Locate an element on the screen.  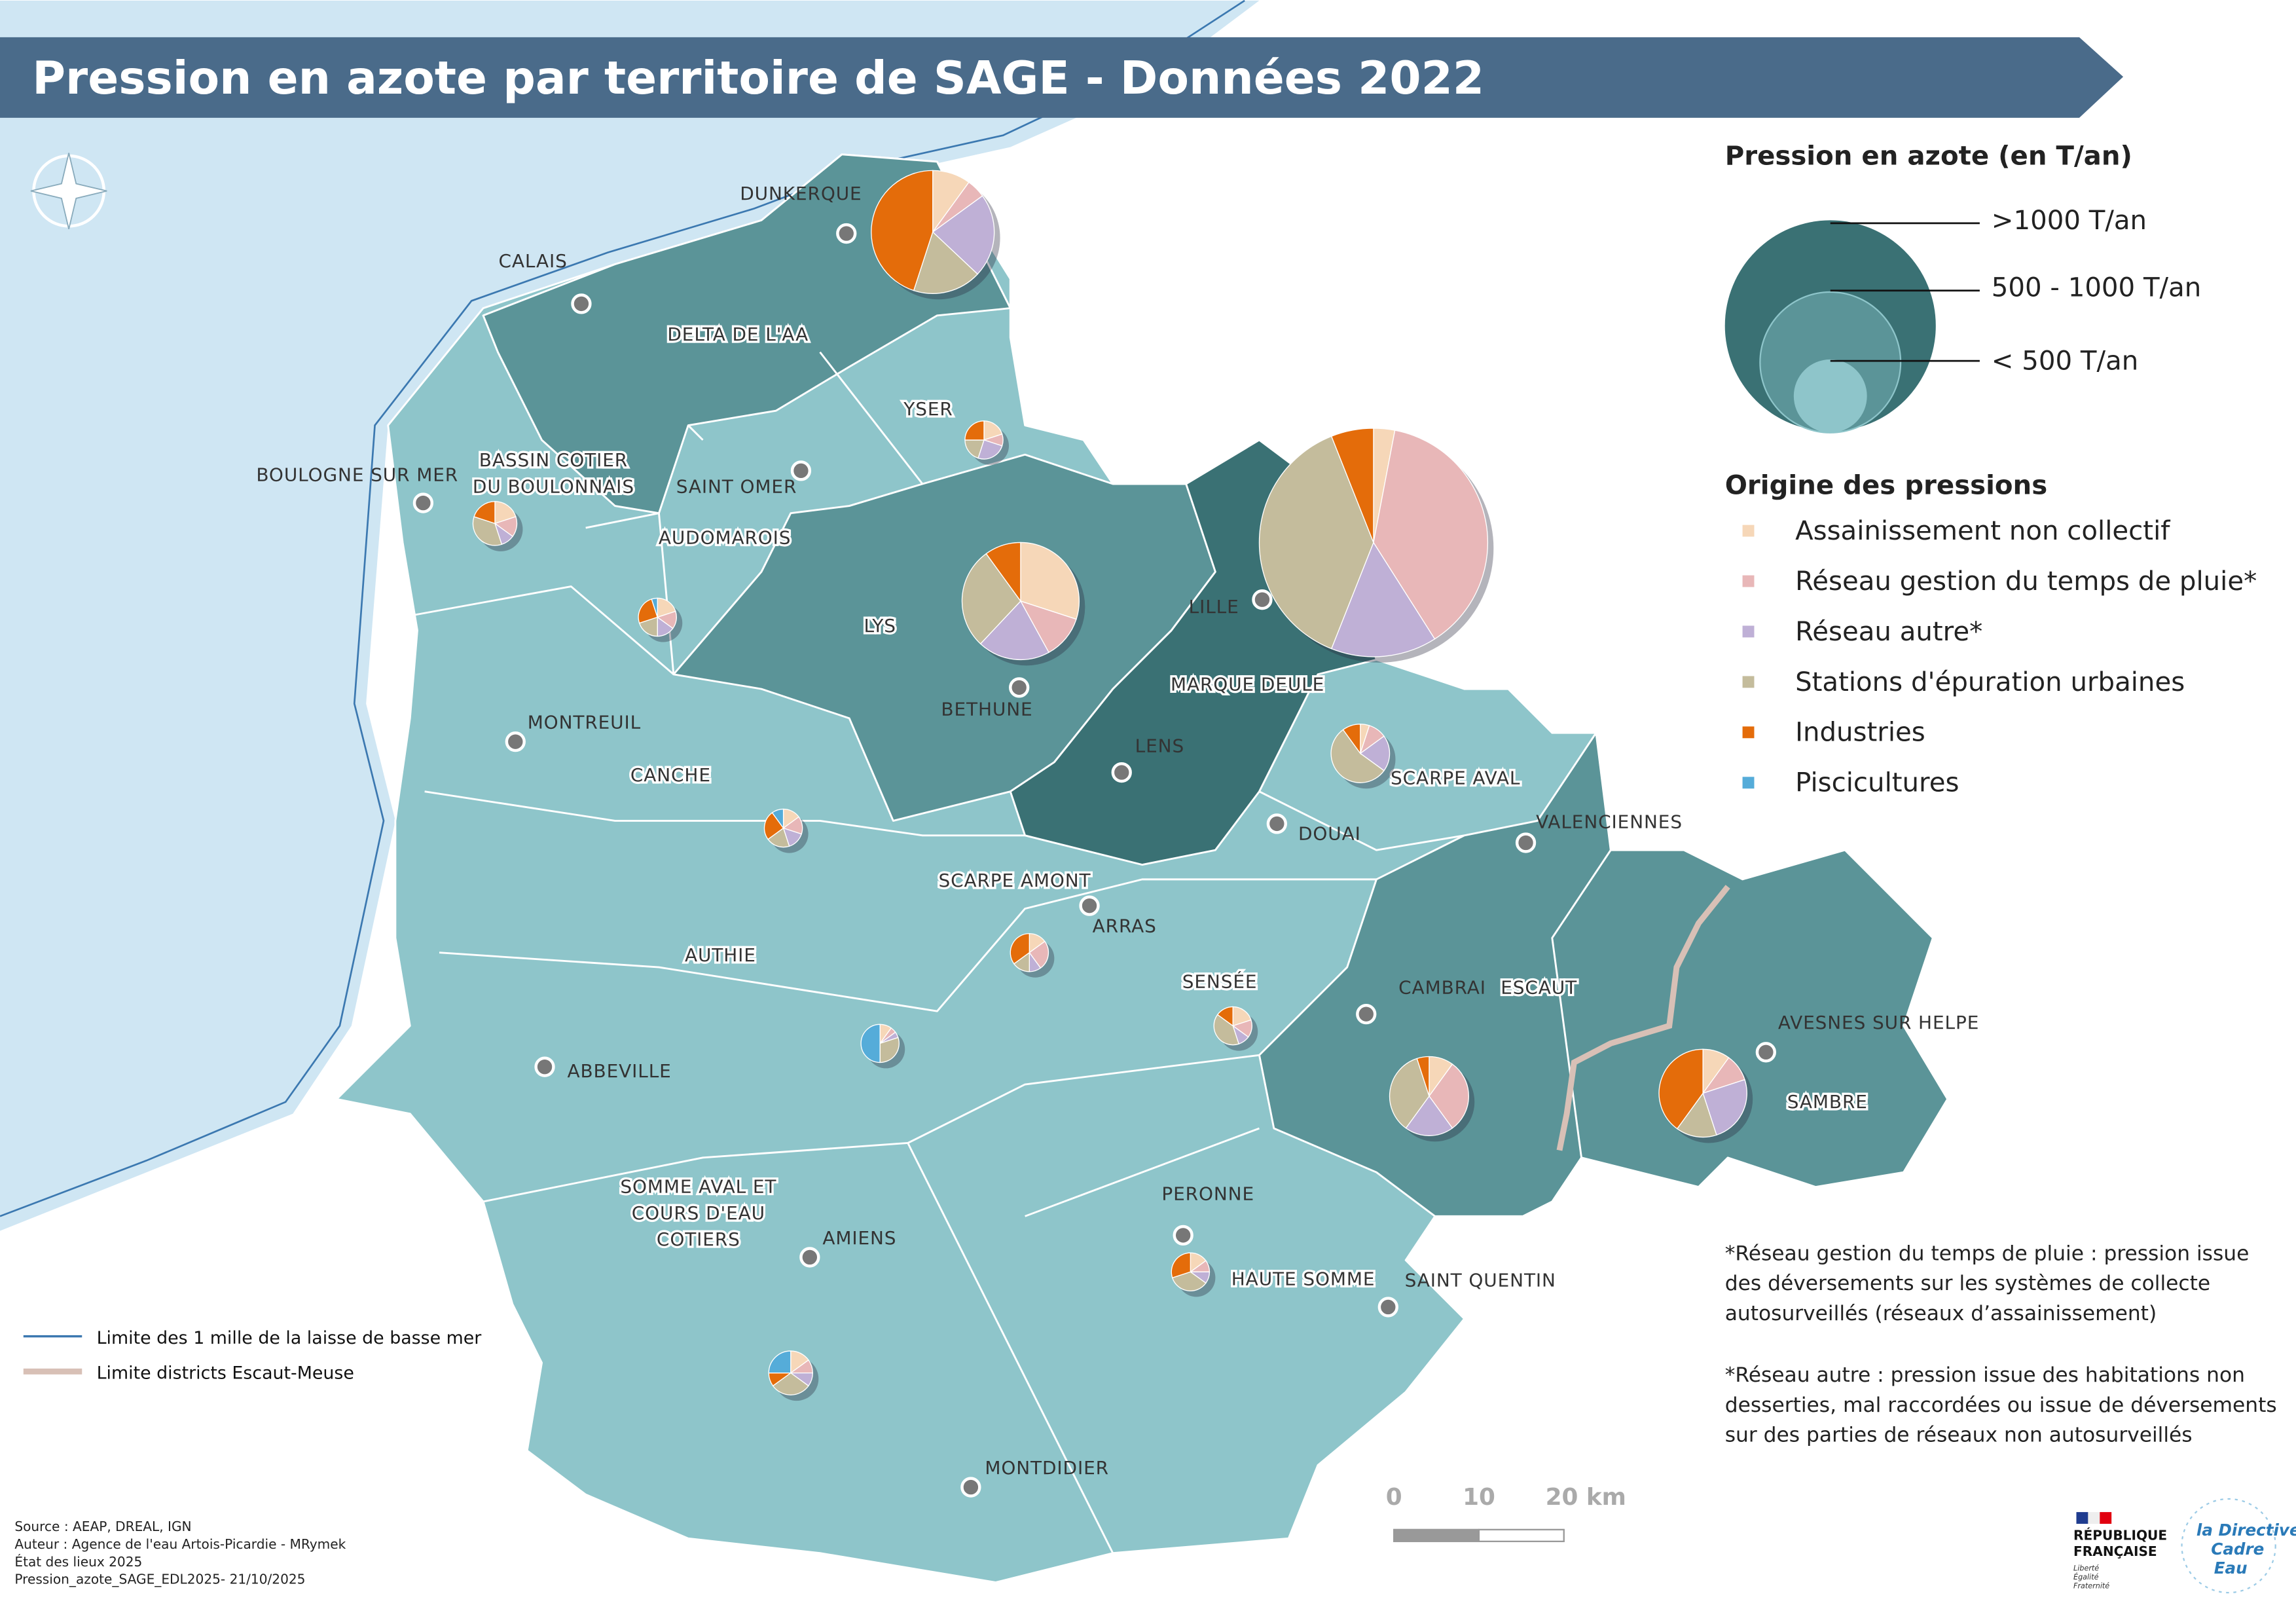
rf-devise: Fraternité is located at coordinates (2091, 1585).